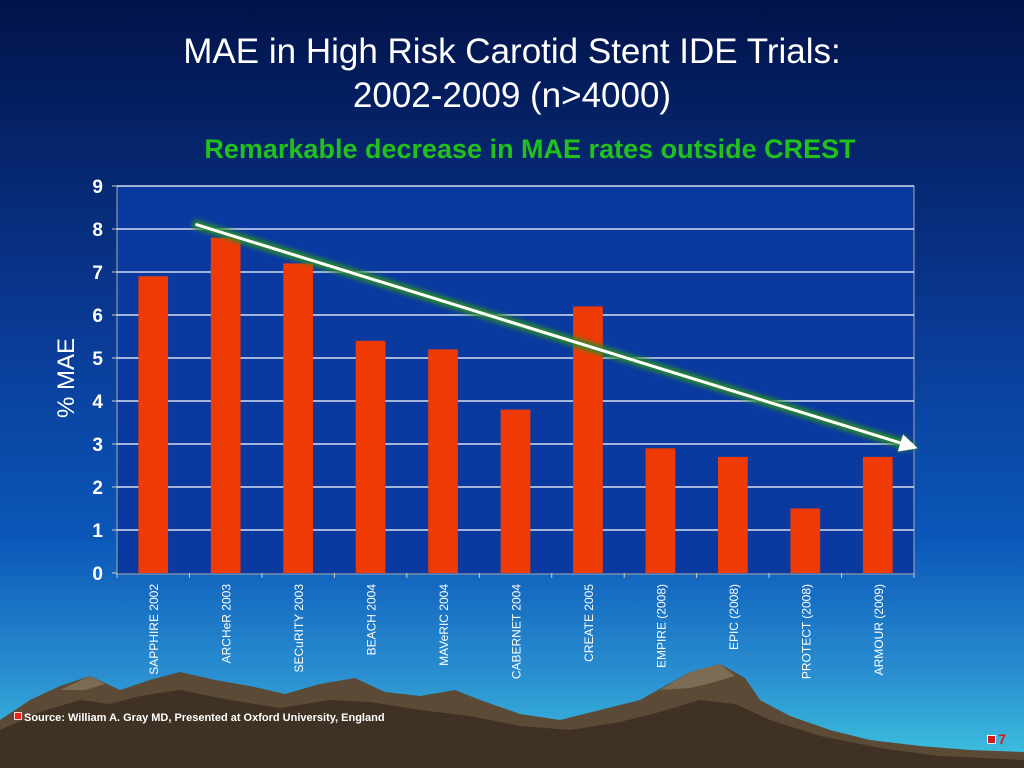  I want to click on page-number: 7, so click(996, 739).